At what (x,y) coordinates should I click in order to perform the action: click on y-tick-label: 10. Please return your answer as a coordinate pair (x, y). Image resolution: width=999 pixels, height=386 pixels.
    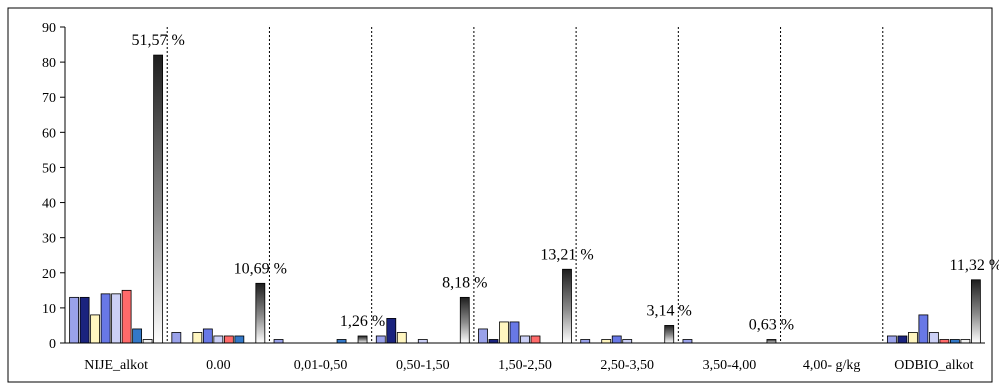
    Looking at the image, I should click on (49, 309).